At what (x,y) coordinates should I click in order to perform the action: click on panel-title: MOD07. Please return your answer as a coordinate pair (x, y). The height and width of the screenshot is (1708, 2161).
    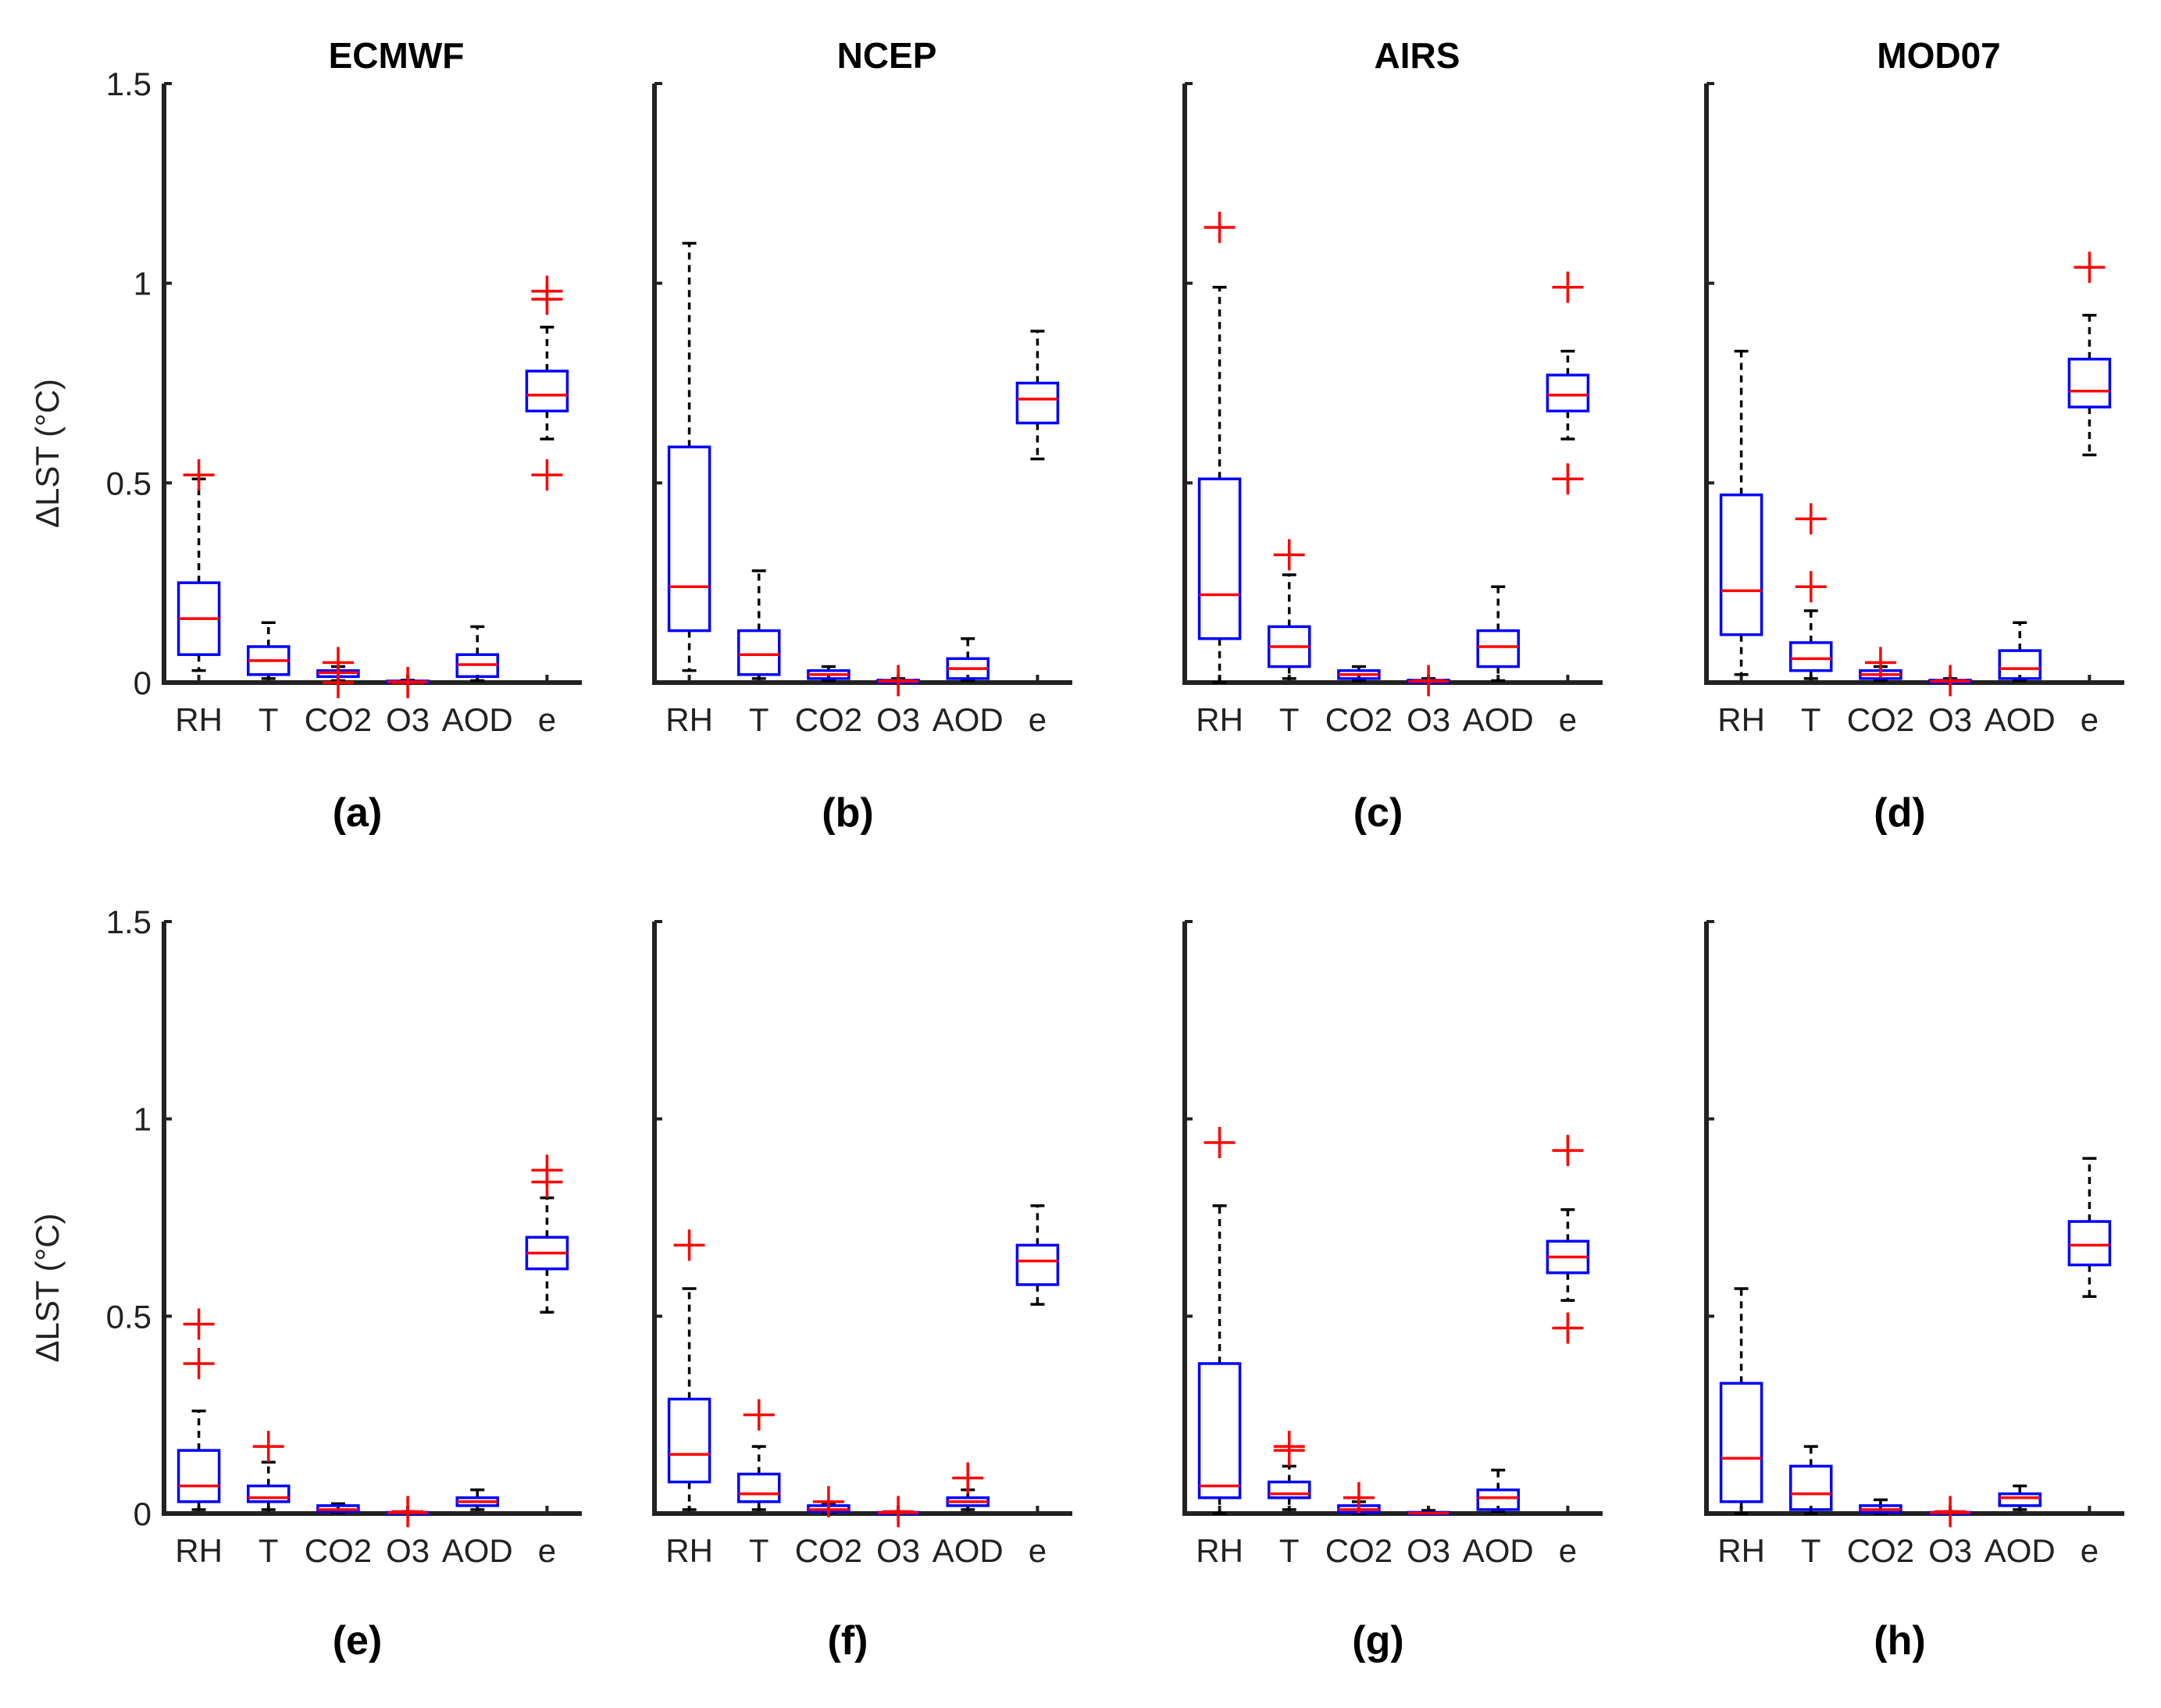
    Looking at the image, I should click on (1939, 55).